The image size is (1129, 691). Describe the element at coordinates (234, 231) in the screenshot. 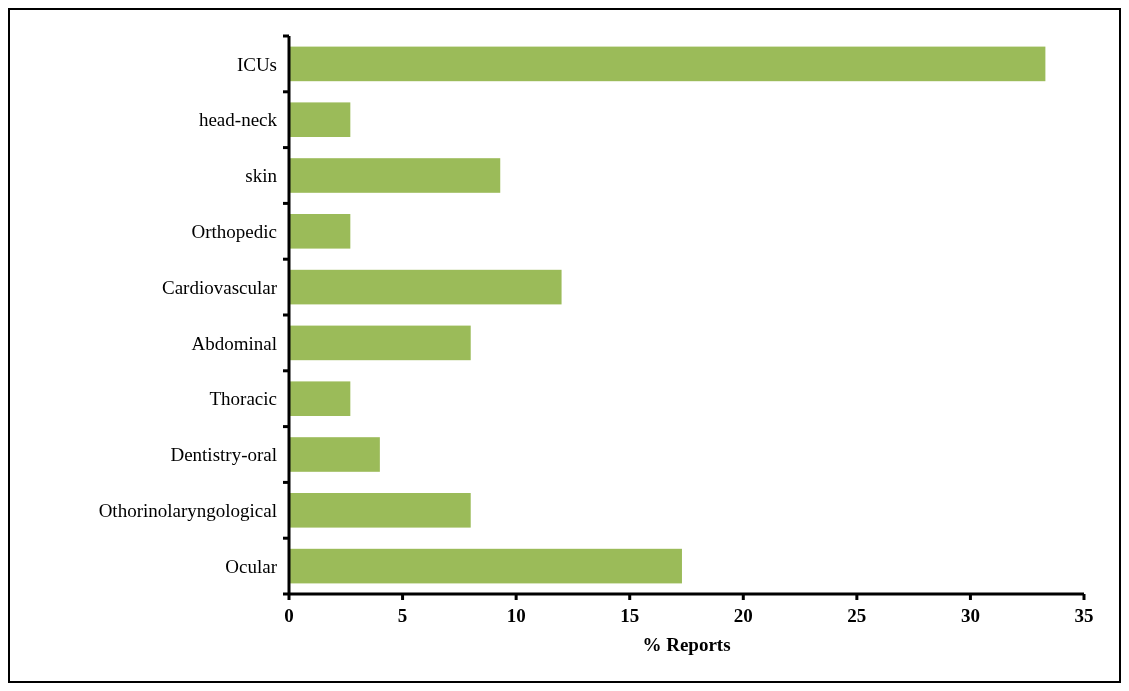

I see `y-tick-label: Orthopedic` at that location.